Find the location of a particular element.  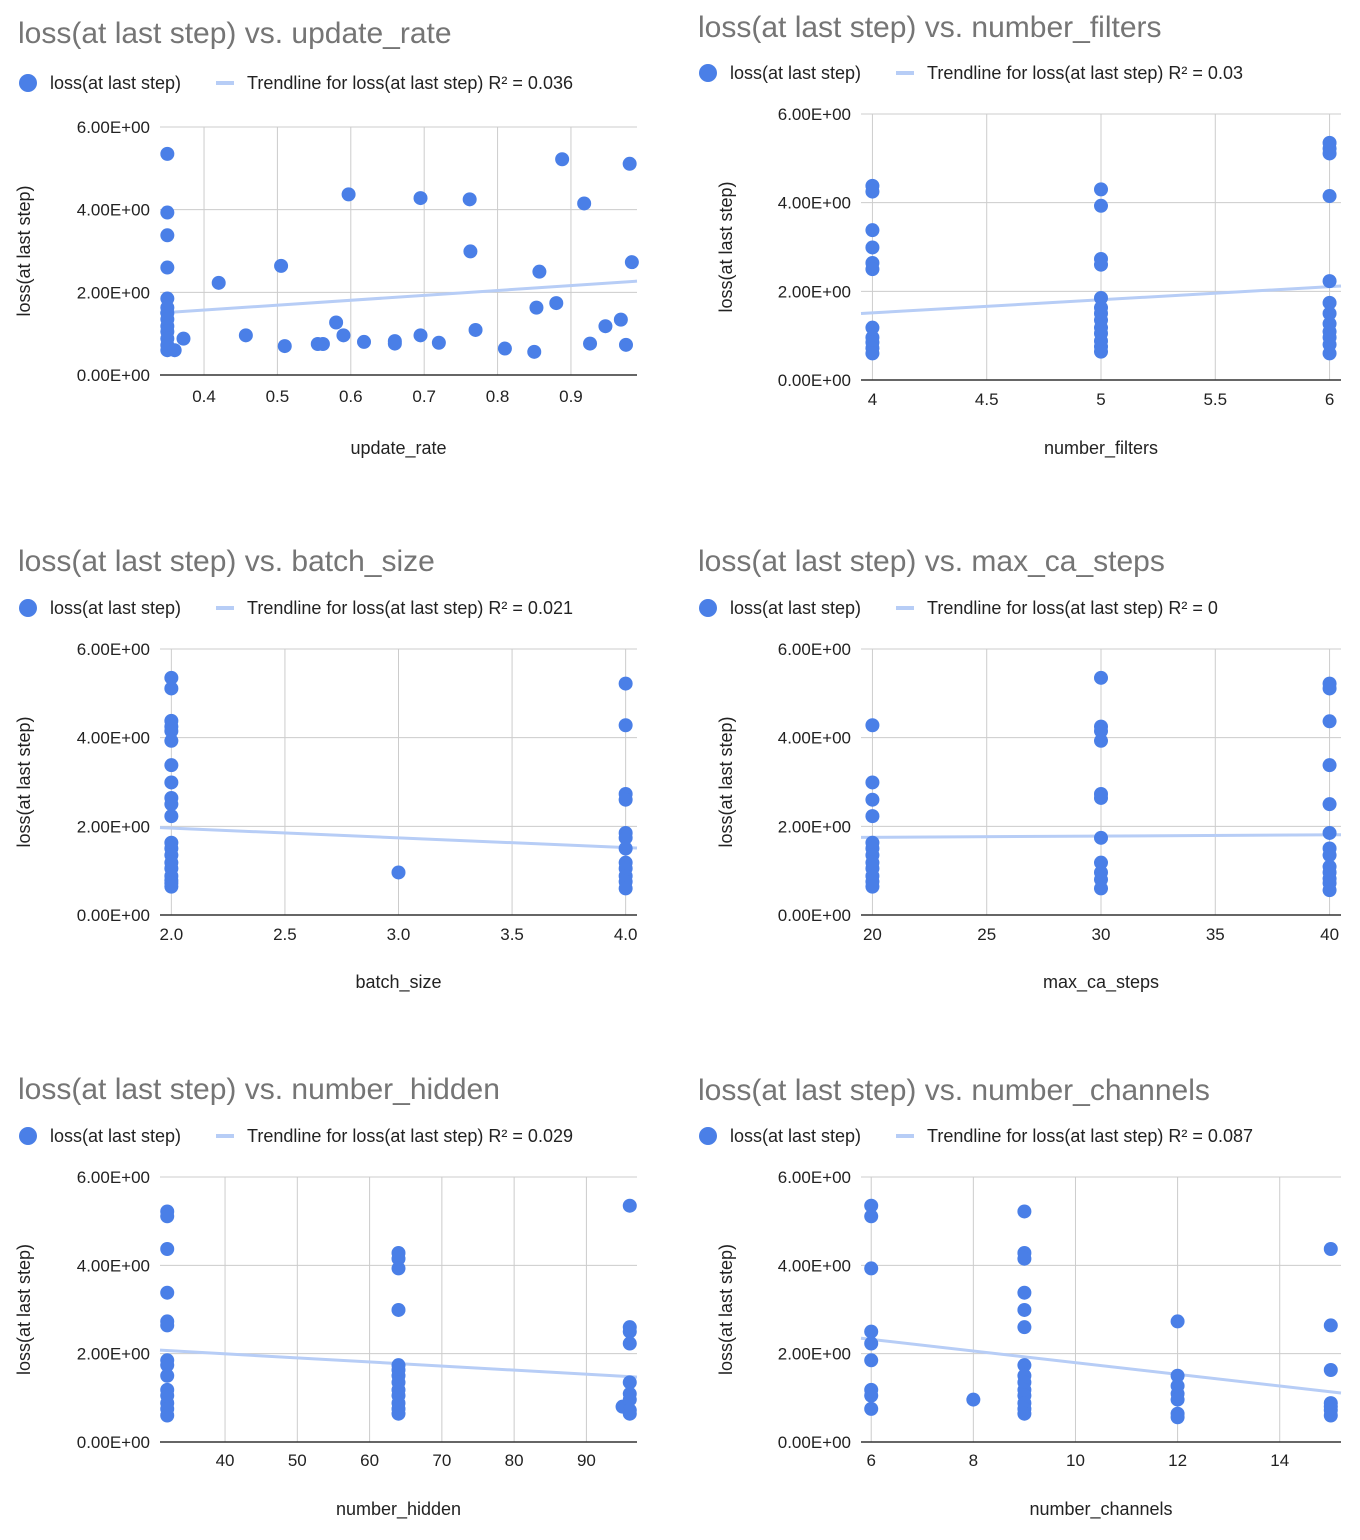

x-tick-label: 0.8 is located at coordinates (498, 396).